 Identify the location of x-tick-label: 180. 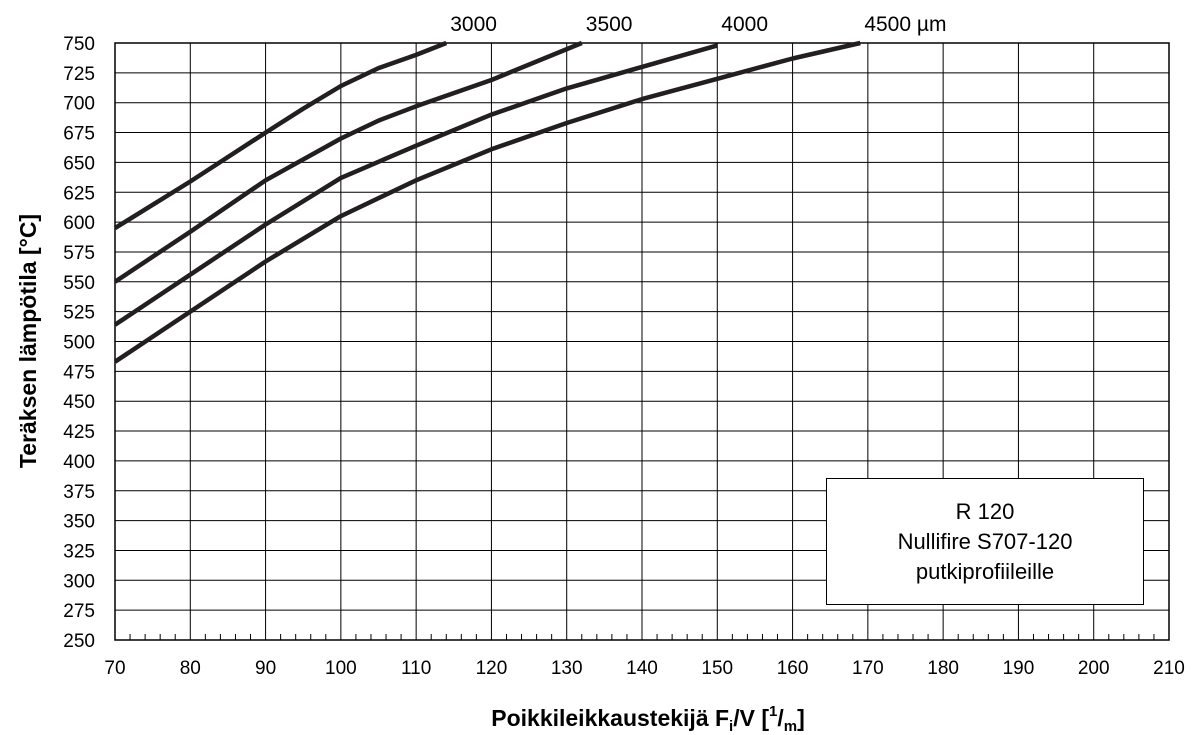
(943, 668).